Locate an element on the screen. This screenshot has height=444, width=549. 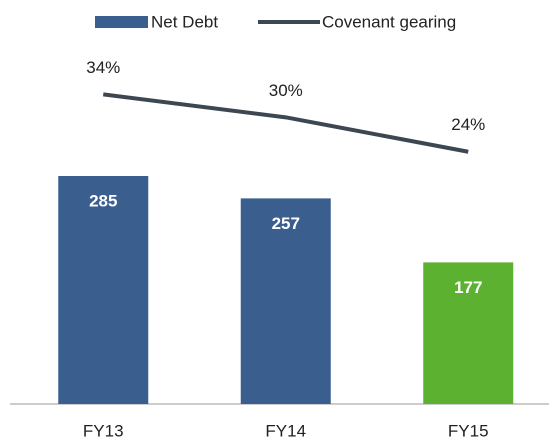
legend-swatch-bar is located at coordinates (121, 22).